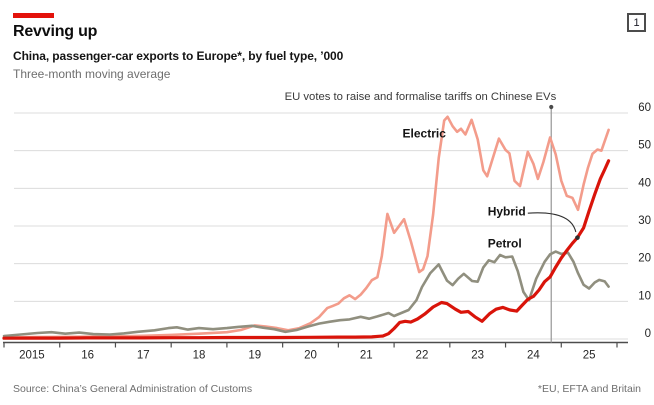 The image size is (654, 405). I want to click on x-tick-label: 19, so click(254, 356).